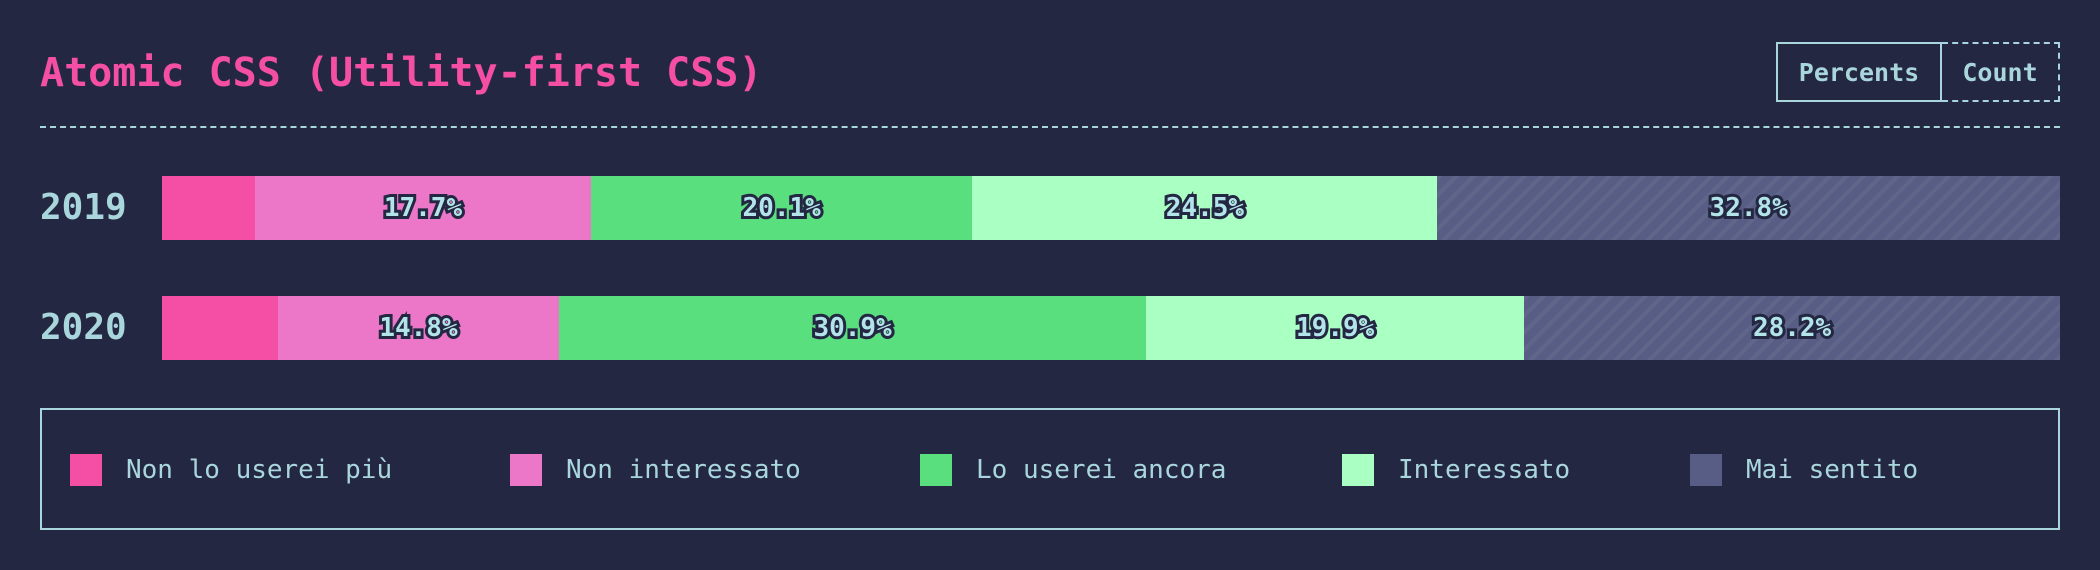  I want to click on stacked-bar-2019: 17.7% 20.1% 24.5% 32.8%, so click(1111, 208).